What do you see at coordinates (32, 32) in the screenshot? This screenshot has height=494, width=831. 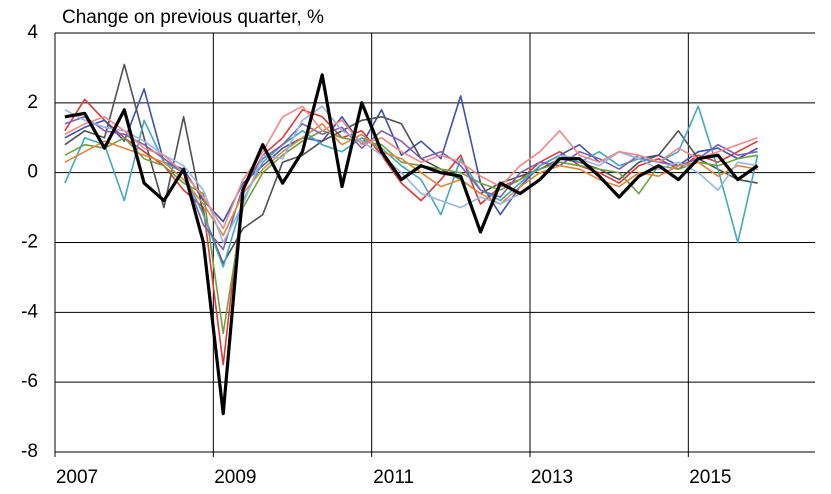 I see `y-tick-label: 4` at bounding box center [32, 32].